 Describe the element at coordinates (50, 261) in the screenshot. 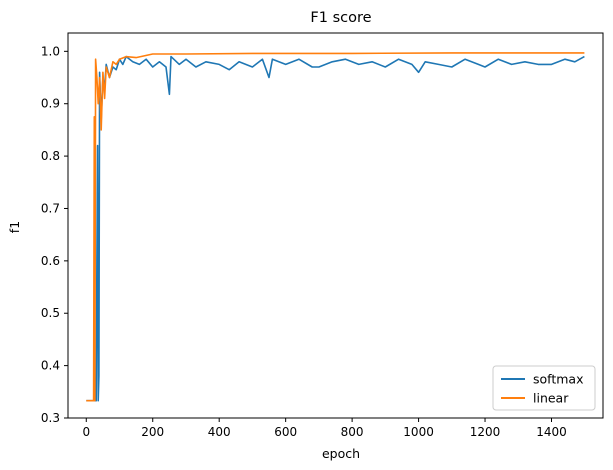

I see `y-tick-label: 0.6` at that location.